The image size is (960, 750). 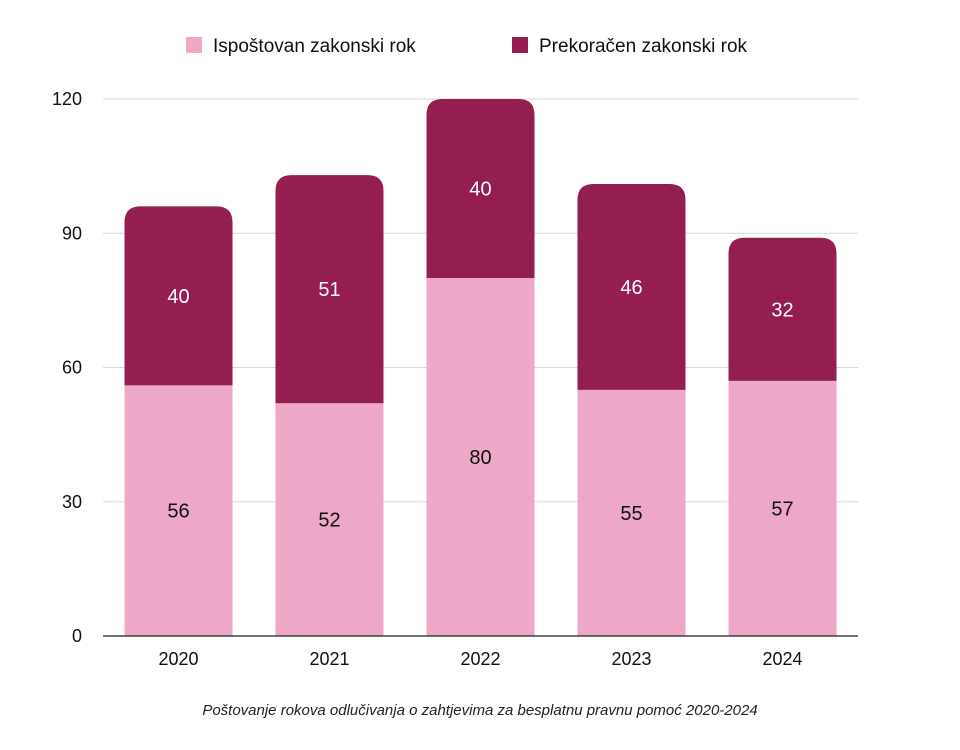 I want to click on bar-value-label: 52, so click(x=329, y=521).